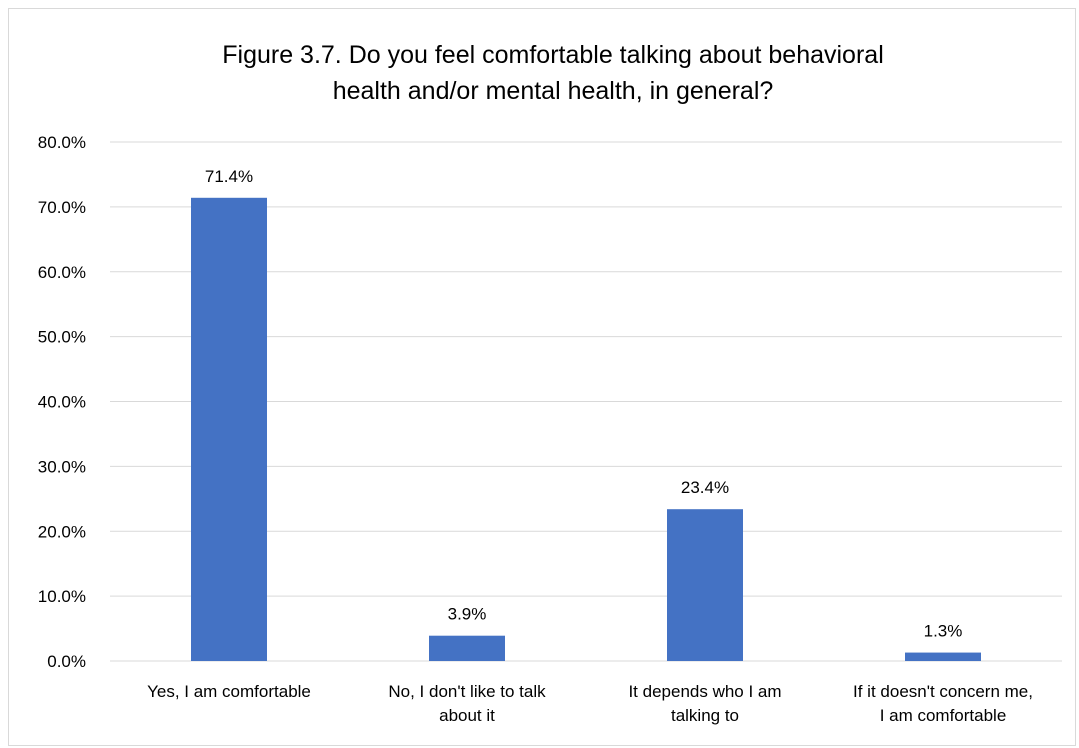 The height and width of the screenshot is (748, 1079). I want to click on x-tick-label: I am comfortable, so click(943, 715).